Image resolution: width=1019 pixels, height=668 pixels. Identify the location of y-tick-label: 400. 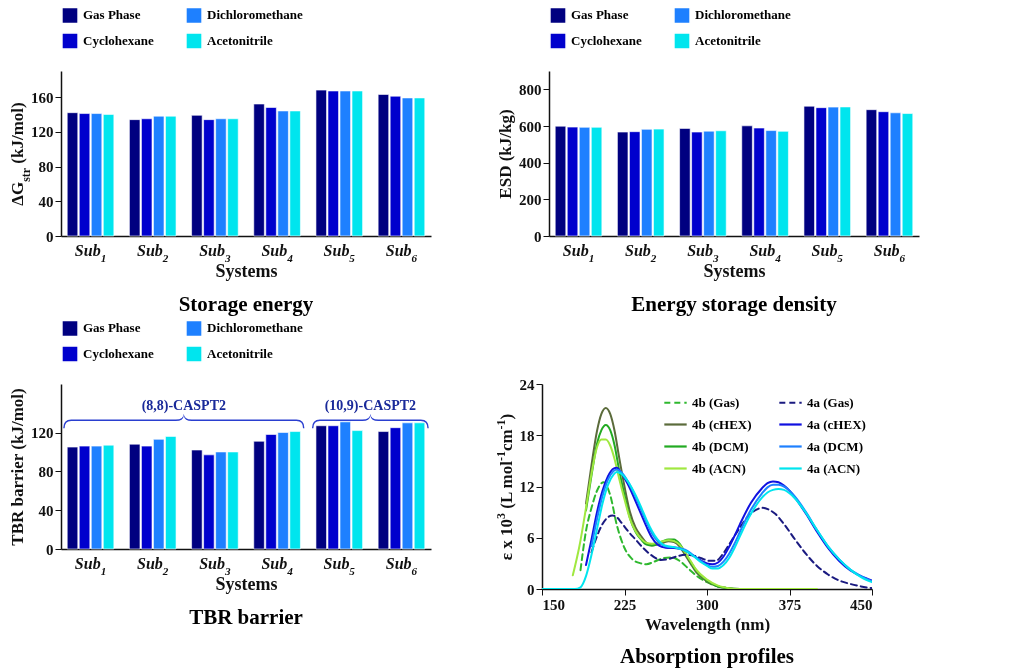
(530, 163).